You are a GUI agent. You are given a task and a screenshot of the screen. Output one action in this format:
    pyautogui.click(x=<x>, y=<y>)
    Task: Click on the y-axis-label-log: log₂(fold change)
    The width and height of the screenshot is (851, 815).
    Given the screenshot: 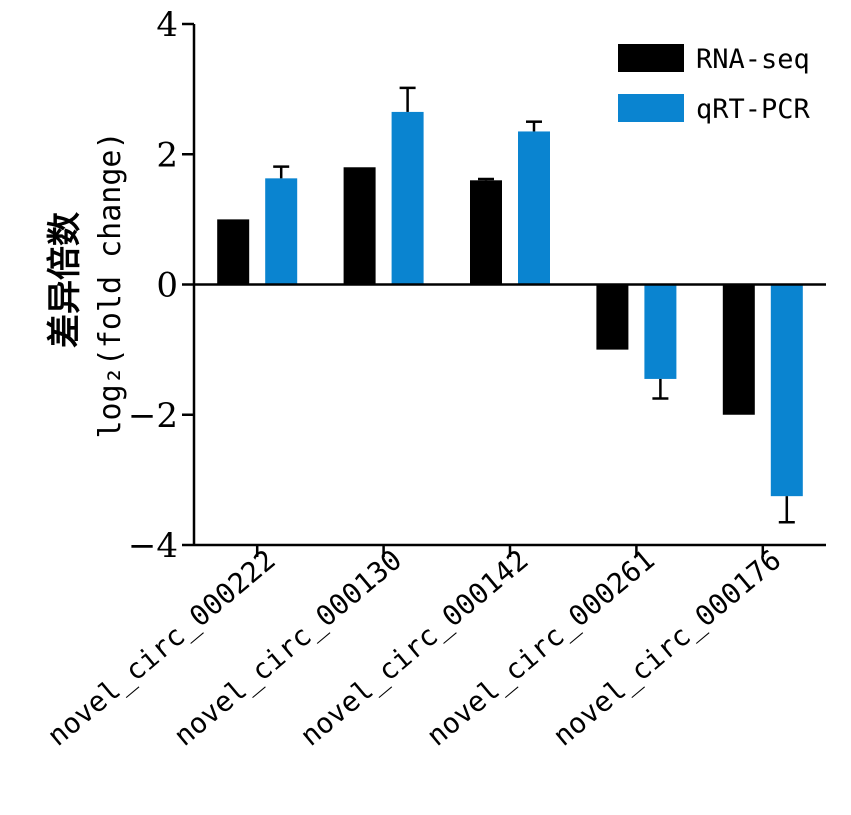 What is the action you would take?
    pyautogui.click(x=110, y=284)
    